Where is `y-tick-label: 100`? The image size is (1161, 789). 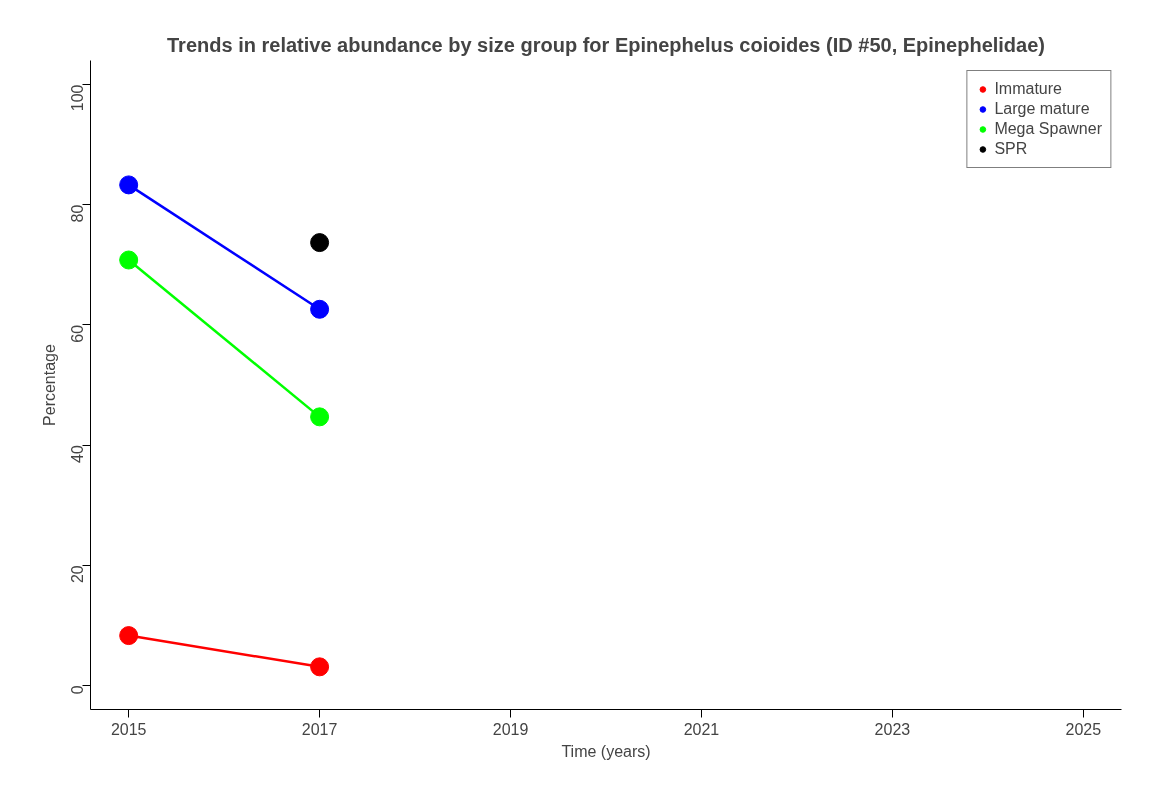
y-tick-label: 100 is located at coordinates (78, 98).